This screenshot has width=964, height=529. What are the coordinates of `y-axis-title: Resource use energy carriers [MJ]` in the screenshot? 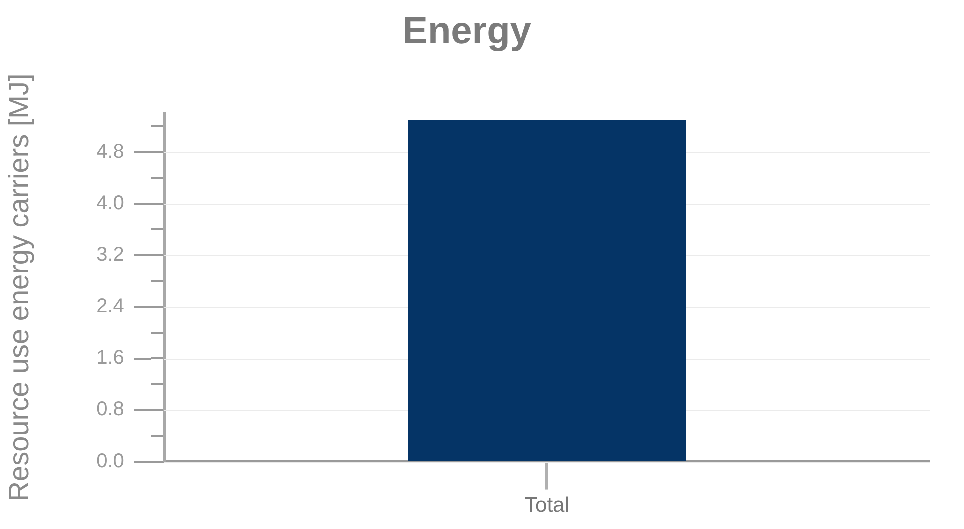 It's located at (19, 288).